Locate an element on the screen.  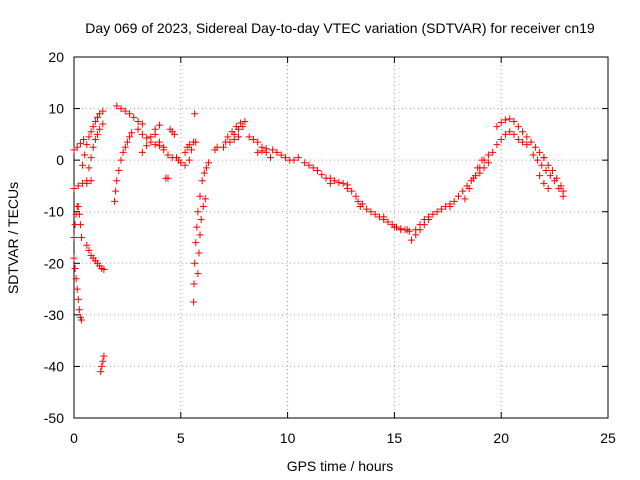
y-tick-label: 20 is located at coordinates (56, 57).